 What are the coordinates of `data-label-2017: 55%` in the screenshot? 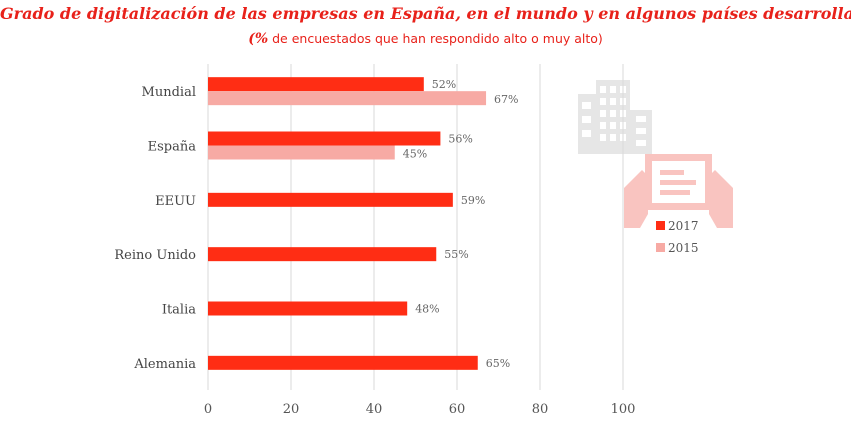 It's located at (456, 254).